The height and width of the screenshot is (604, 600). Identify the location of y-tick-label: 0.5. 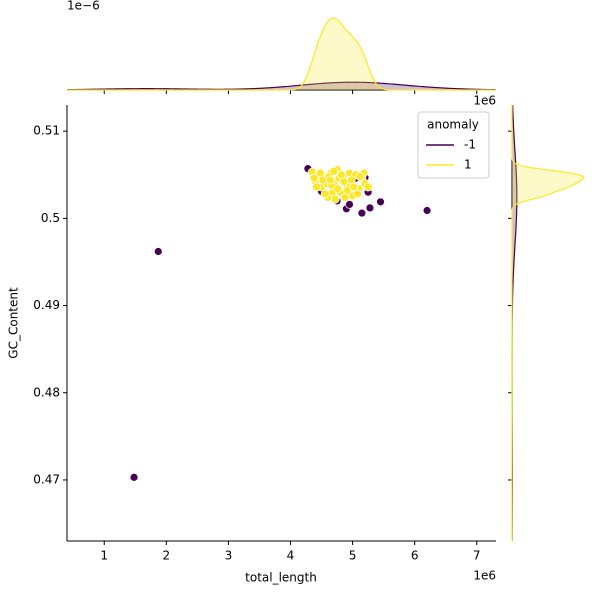
(50, 218).